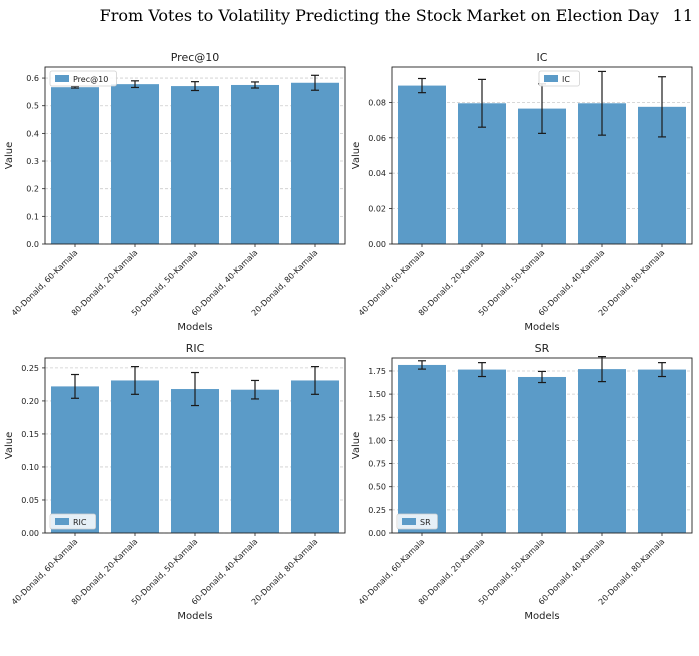 This screenshot has width=699, height=656. What do you see at coordinates (559, 78) in the screenshot?
I see `legend: IC` at bounding box center [559, 78].